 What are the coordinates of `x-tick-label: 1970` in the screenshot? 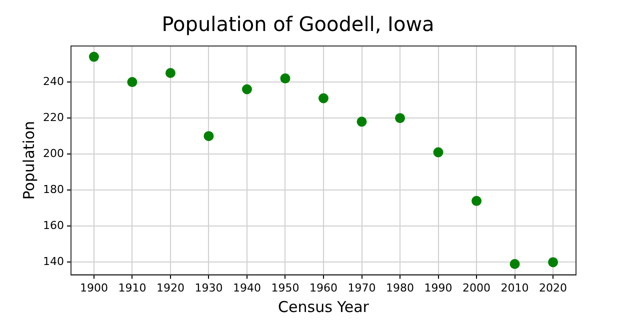 It's located at (362, 287).